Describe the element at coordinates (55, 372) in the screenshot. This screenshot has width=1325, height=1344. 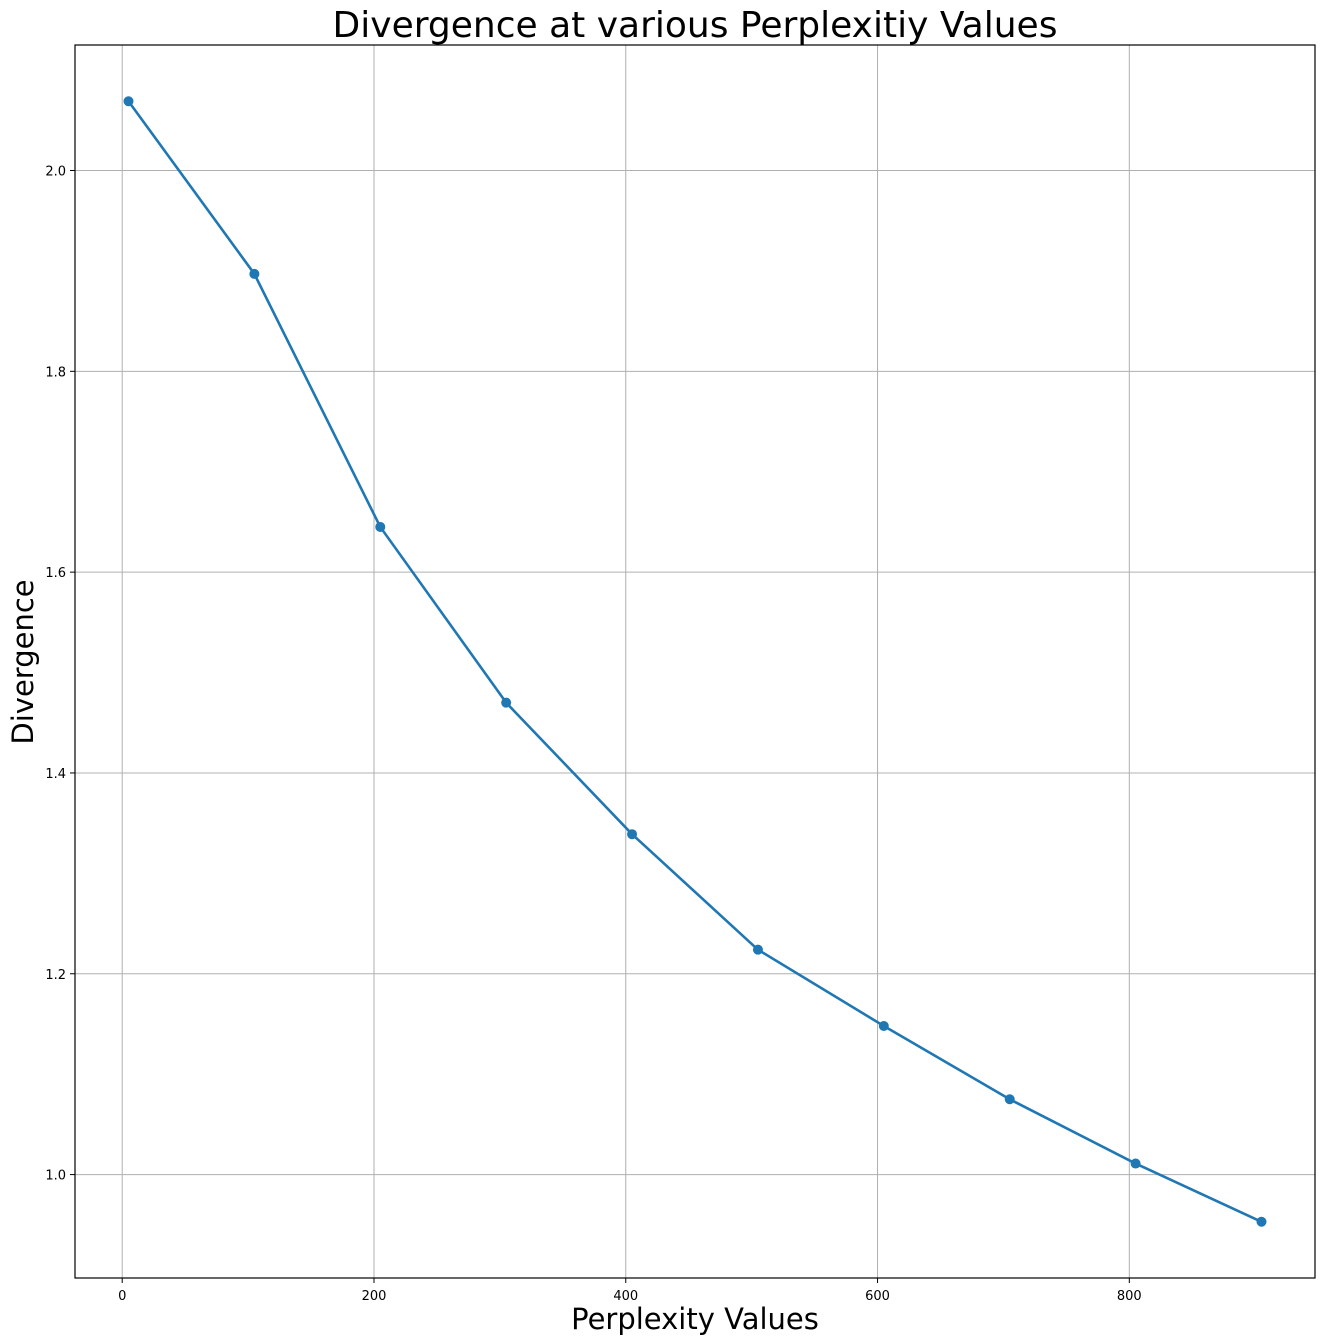
I see `y-tick-label: 1.8` at that location.